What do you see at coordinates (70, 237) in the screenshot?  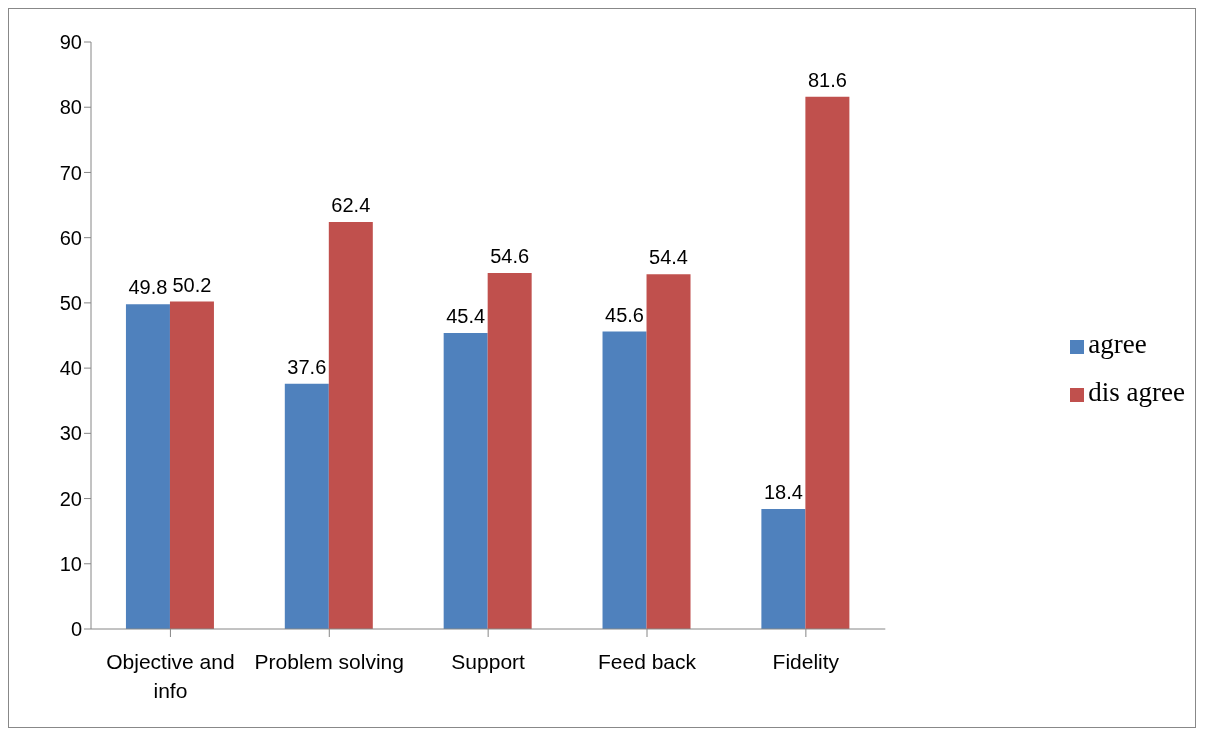 I see `y-tick-label: 60` at bounding box center [70, 237].